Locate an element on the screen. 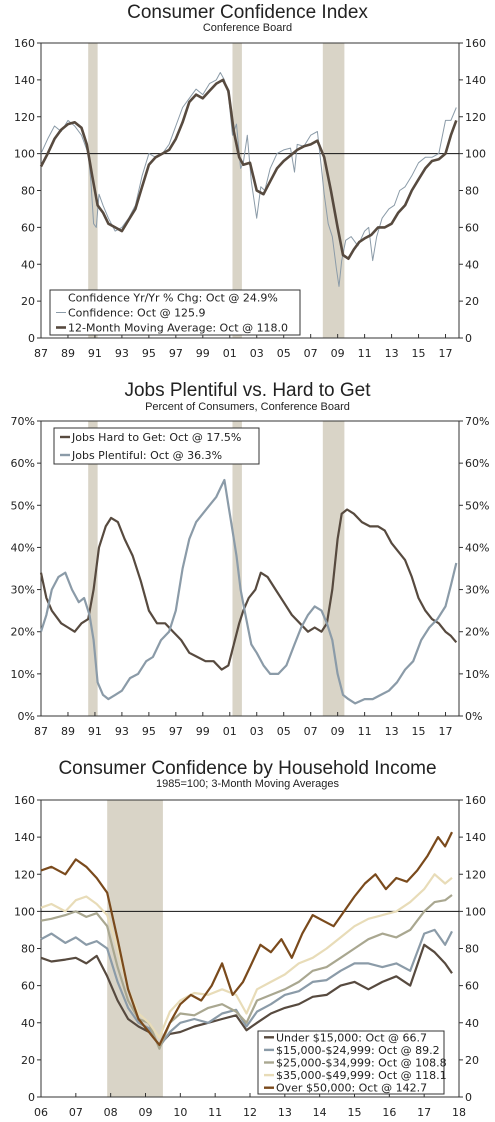  legend-label: Confidence Yr/Yr % Chg: Oct @ 24.9% is located at coordinates (173, 298).